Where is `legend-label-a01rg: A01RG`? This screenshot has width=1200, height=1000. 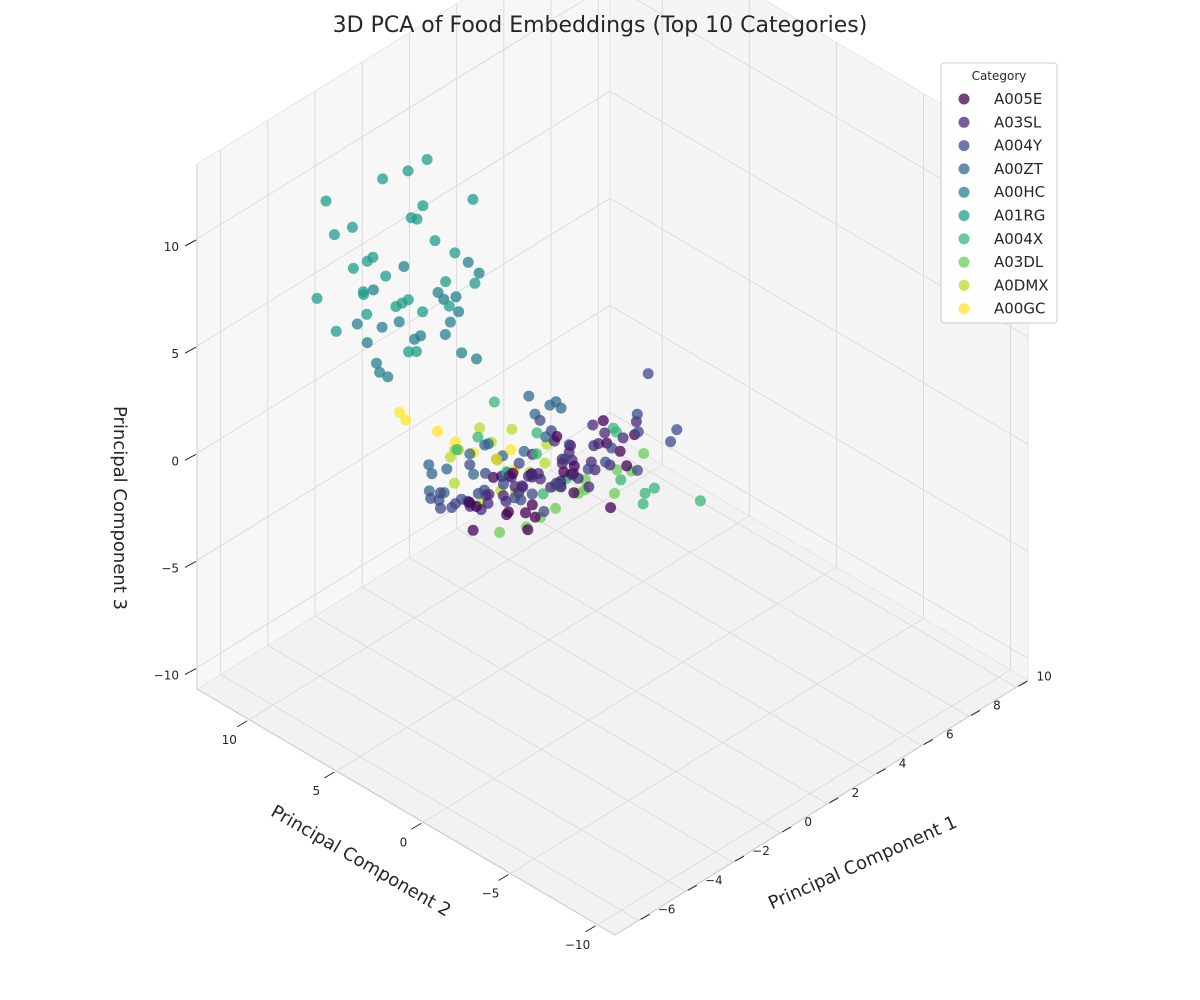
legend-label-a01rg: A01RG is located at coordinates (1019, 216).